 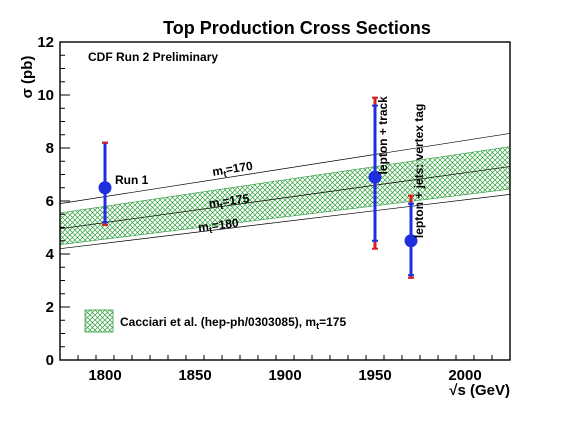 What do you see at coordinates (99, 321) in the screenshot?
I see `legend-swatch` at bounding box center [99, 321].